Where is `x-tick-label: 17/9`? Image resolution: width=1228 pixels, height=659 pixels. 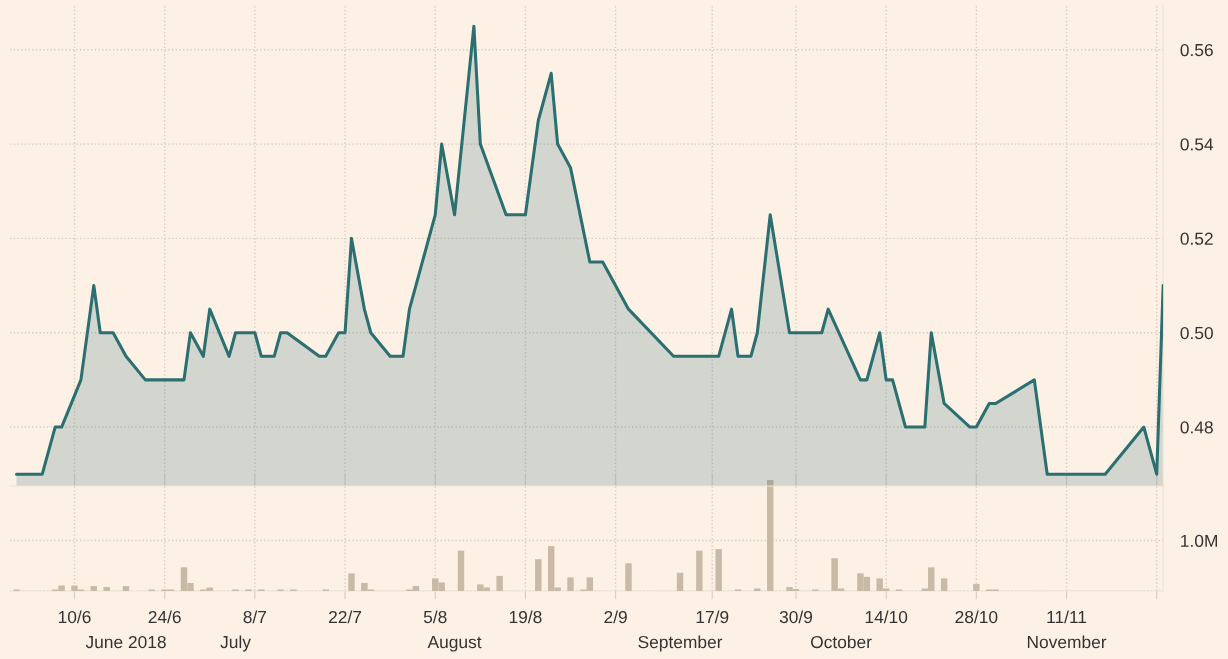 x-tick-label: 17/9 is located at coordinates (712, 617).